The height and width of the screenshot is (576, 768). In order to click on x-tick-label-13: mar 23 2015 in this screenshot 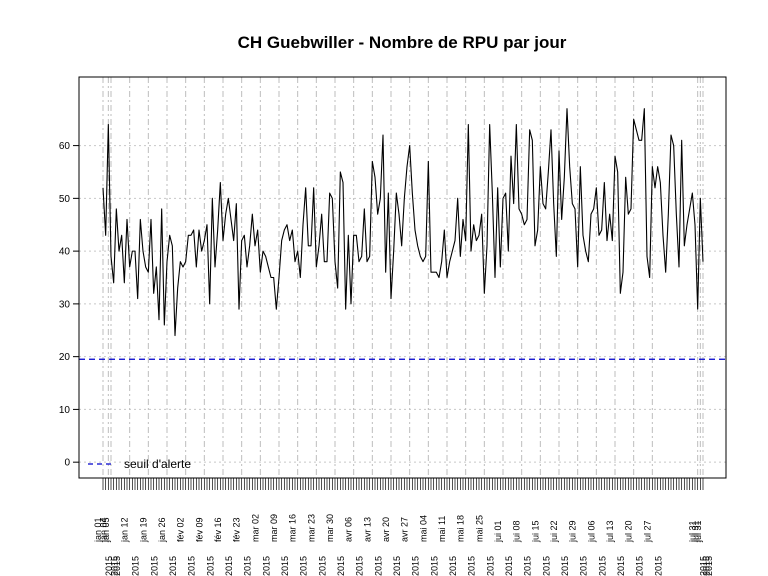, I will do `click(316, 545)`.